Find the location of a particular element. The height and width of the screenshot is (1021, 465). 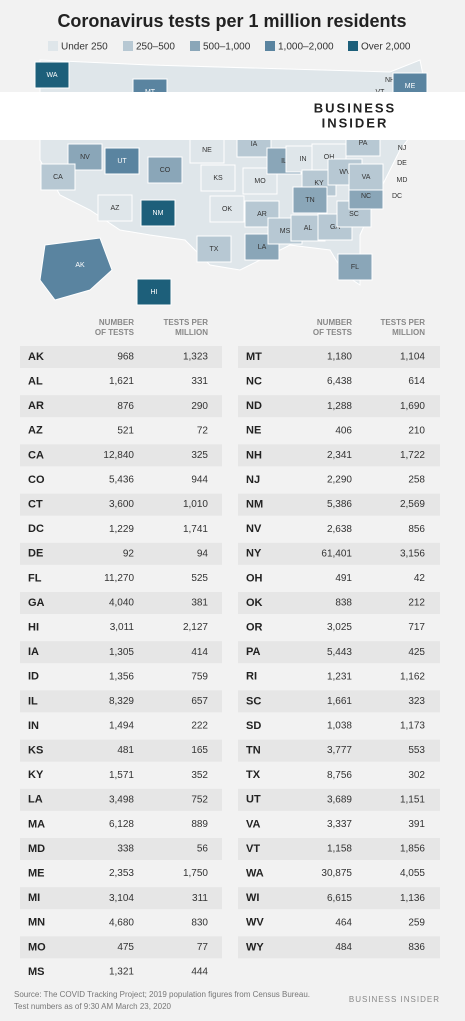

state-code: VT is located at coordinates (253, 849).